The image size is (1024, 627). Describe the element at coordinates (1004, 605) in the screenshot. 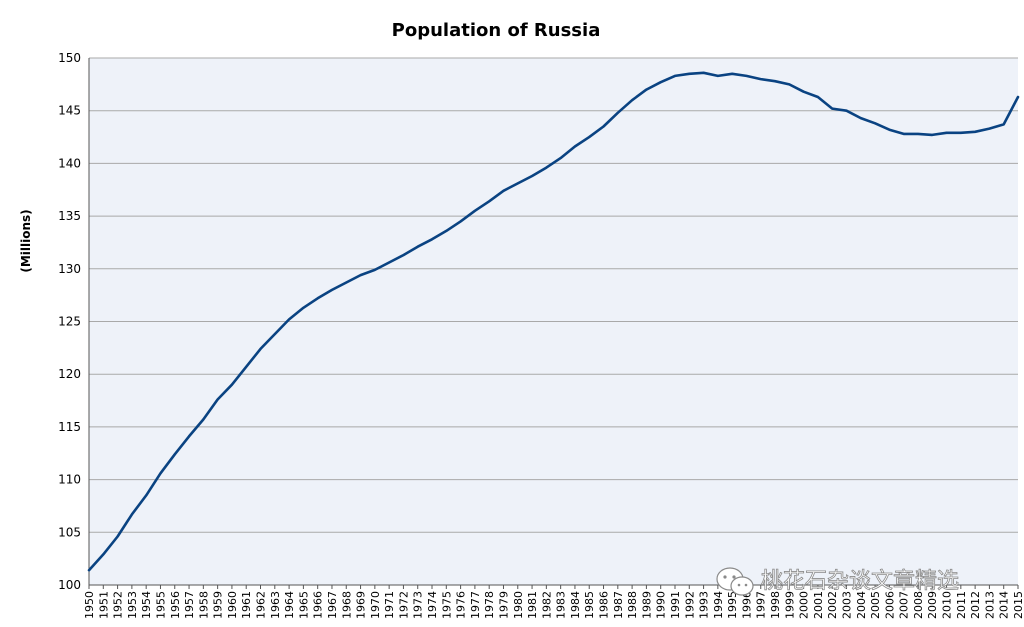

I see `x-tick-label: 2014` at that location.